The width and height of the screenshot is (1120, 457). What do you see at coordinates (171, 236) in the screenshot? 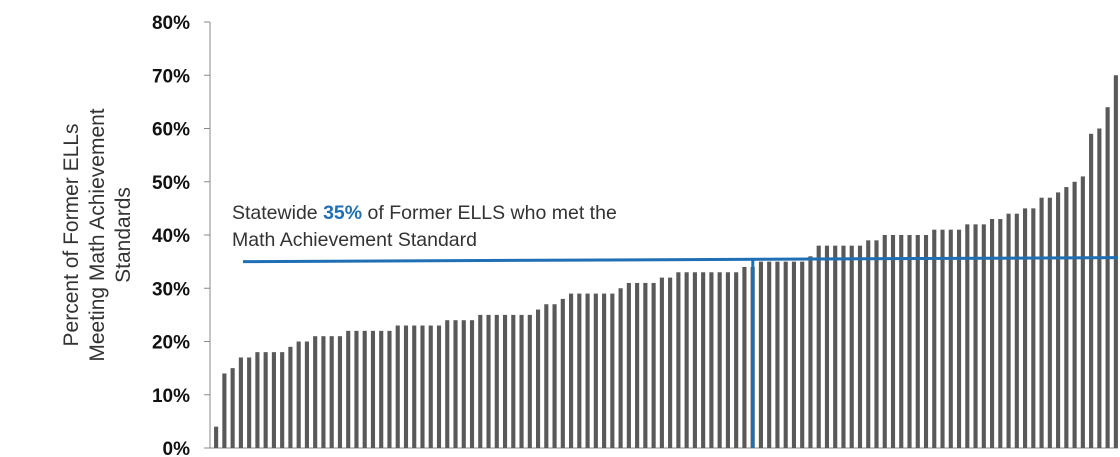
I see `y-tick-label: 40%` at bounding box center [171, 236].